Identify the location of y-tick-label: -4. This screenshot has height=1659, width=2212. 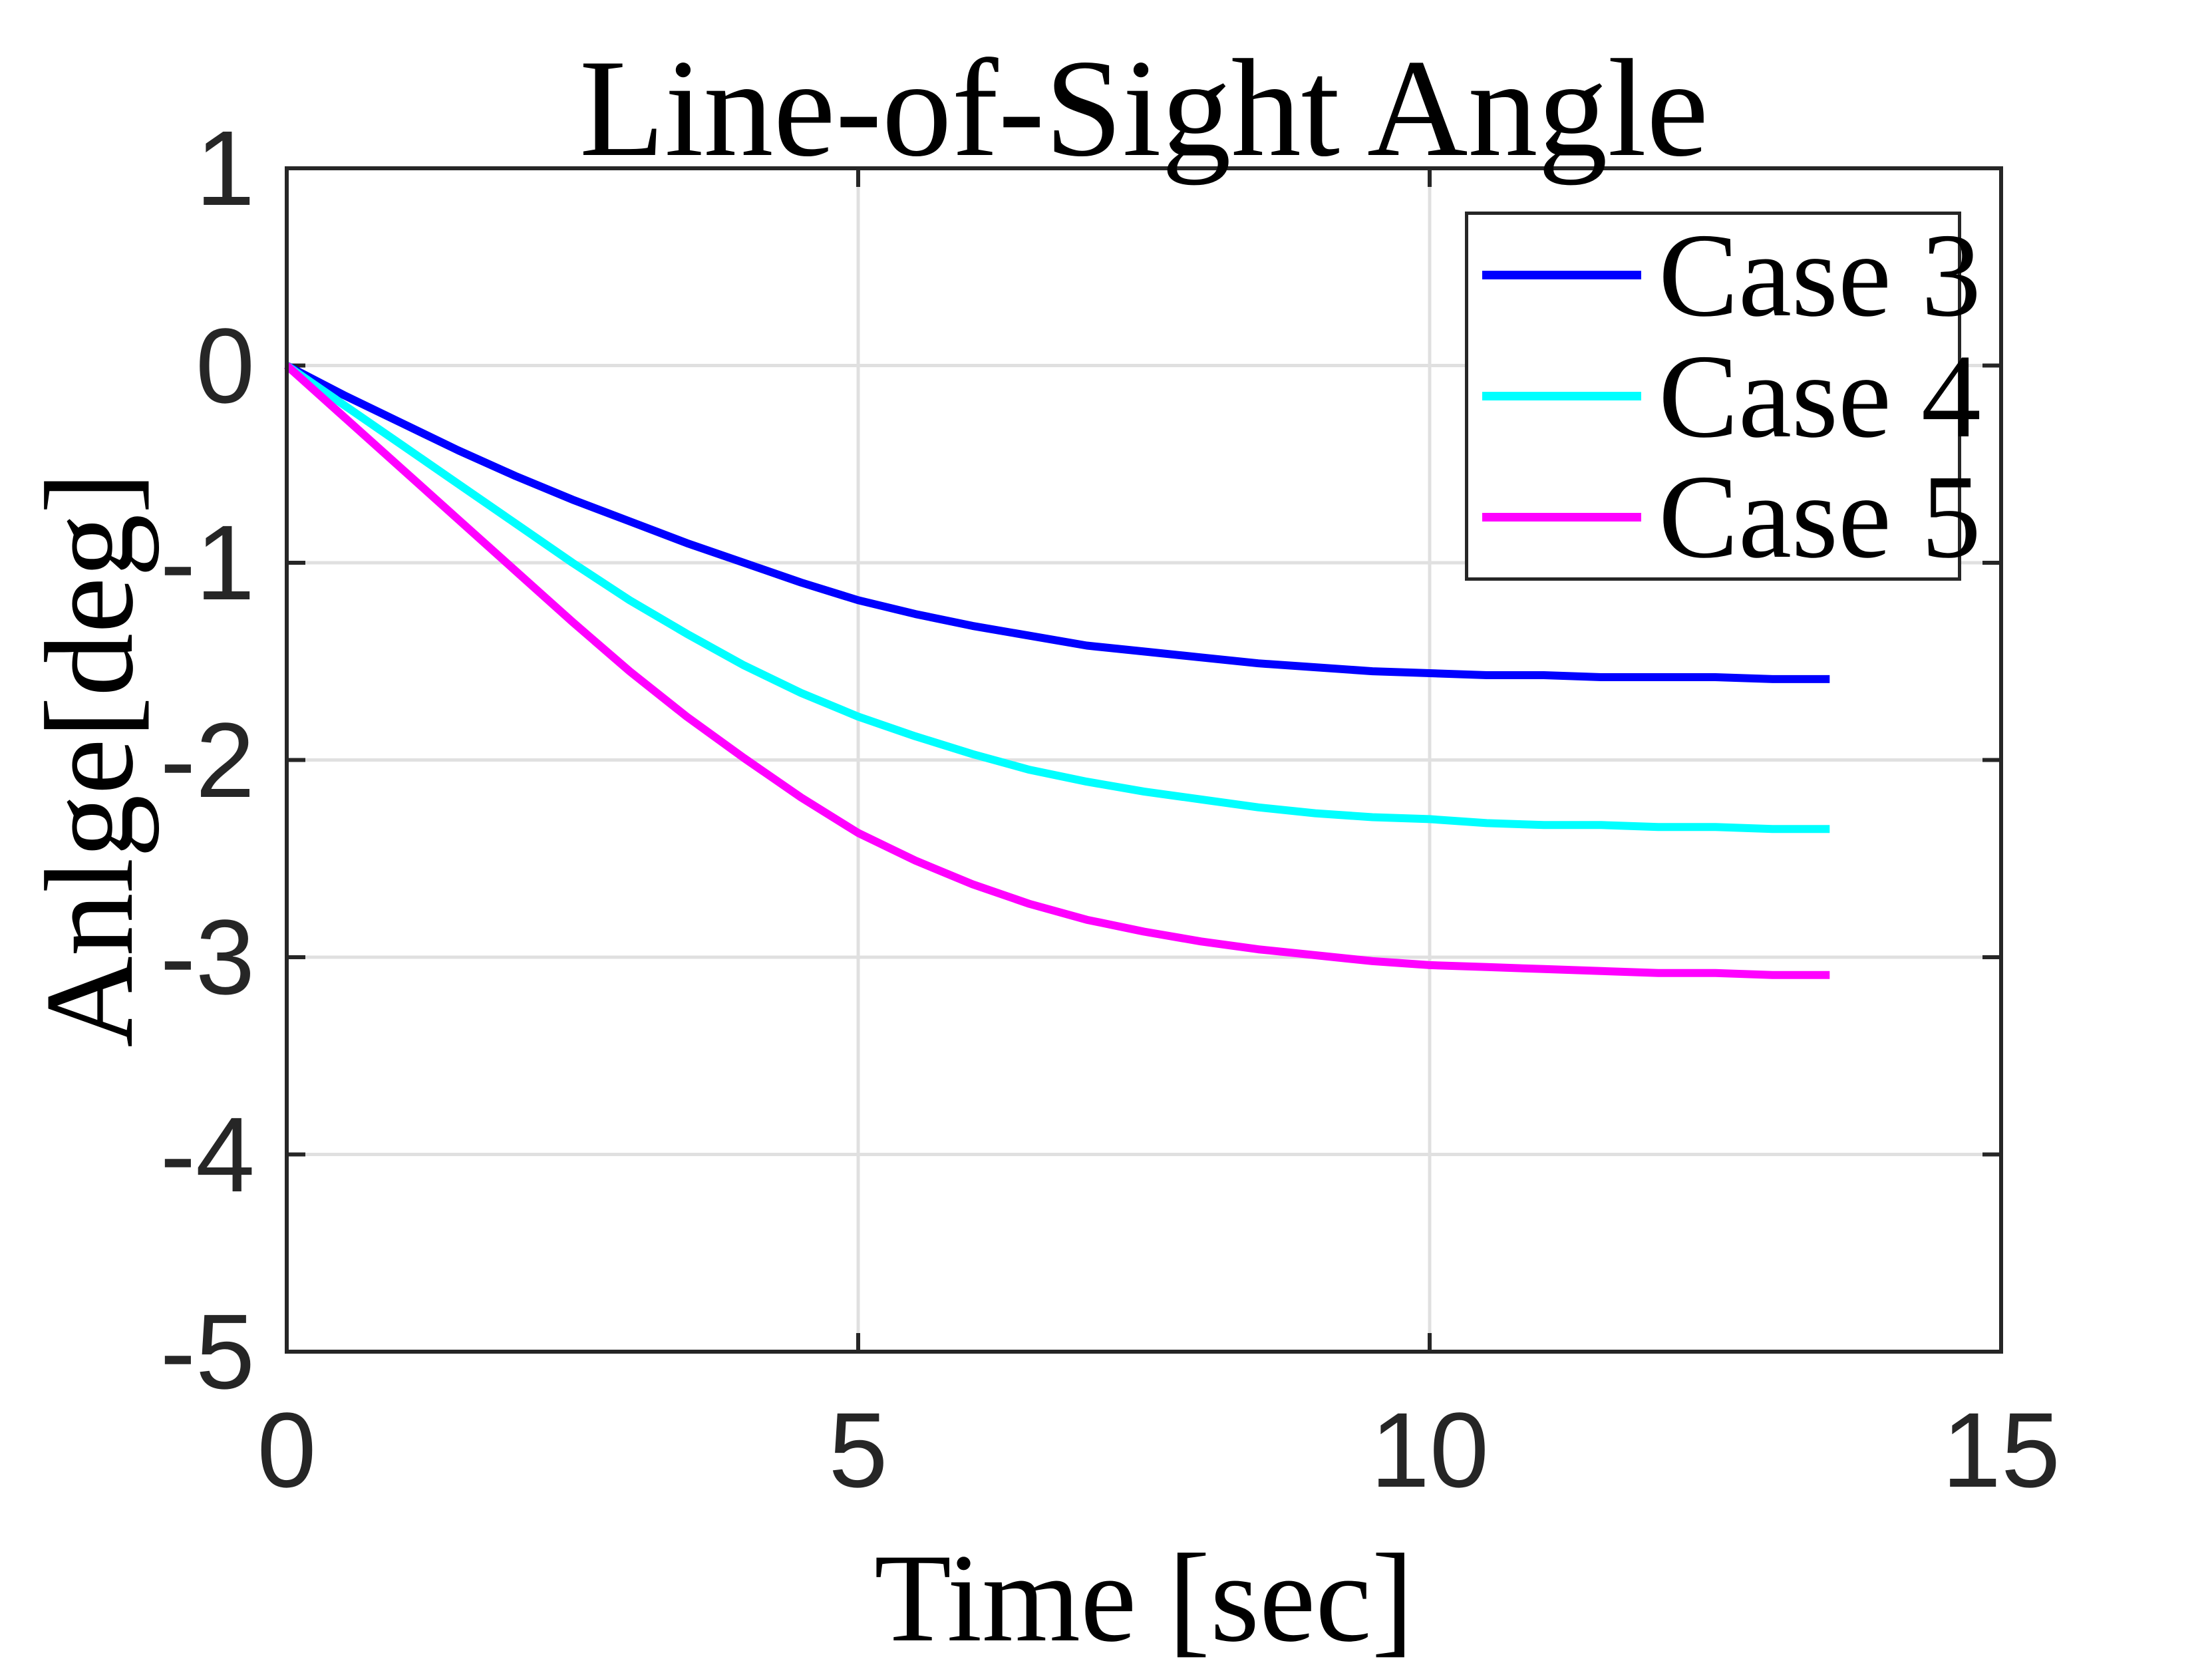
(208, 1154).